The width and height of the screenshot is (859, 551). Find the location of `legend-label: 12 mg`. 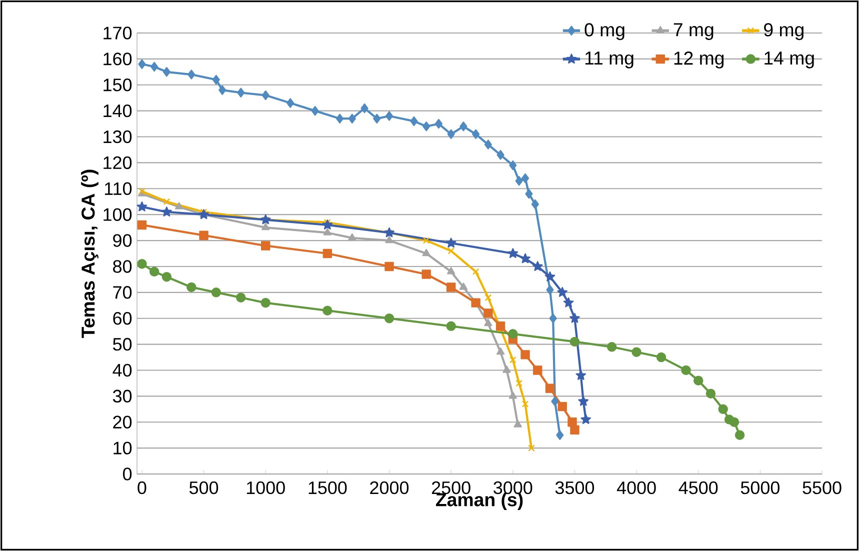

legend-label: 12 mg is located at coordinates (699, 60).